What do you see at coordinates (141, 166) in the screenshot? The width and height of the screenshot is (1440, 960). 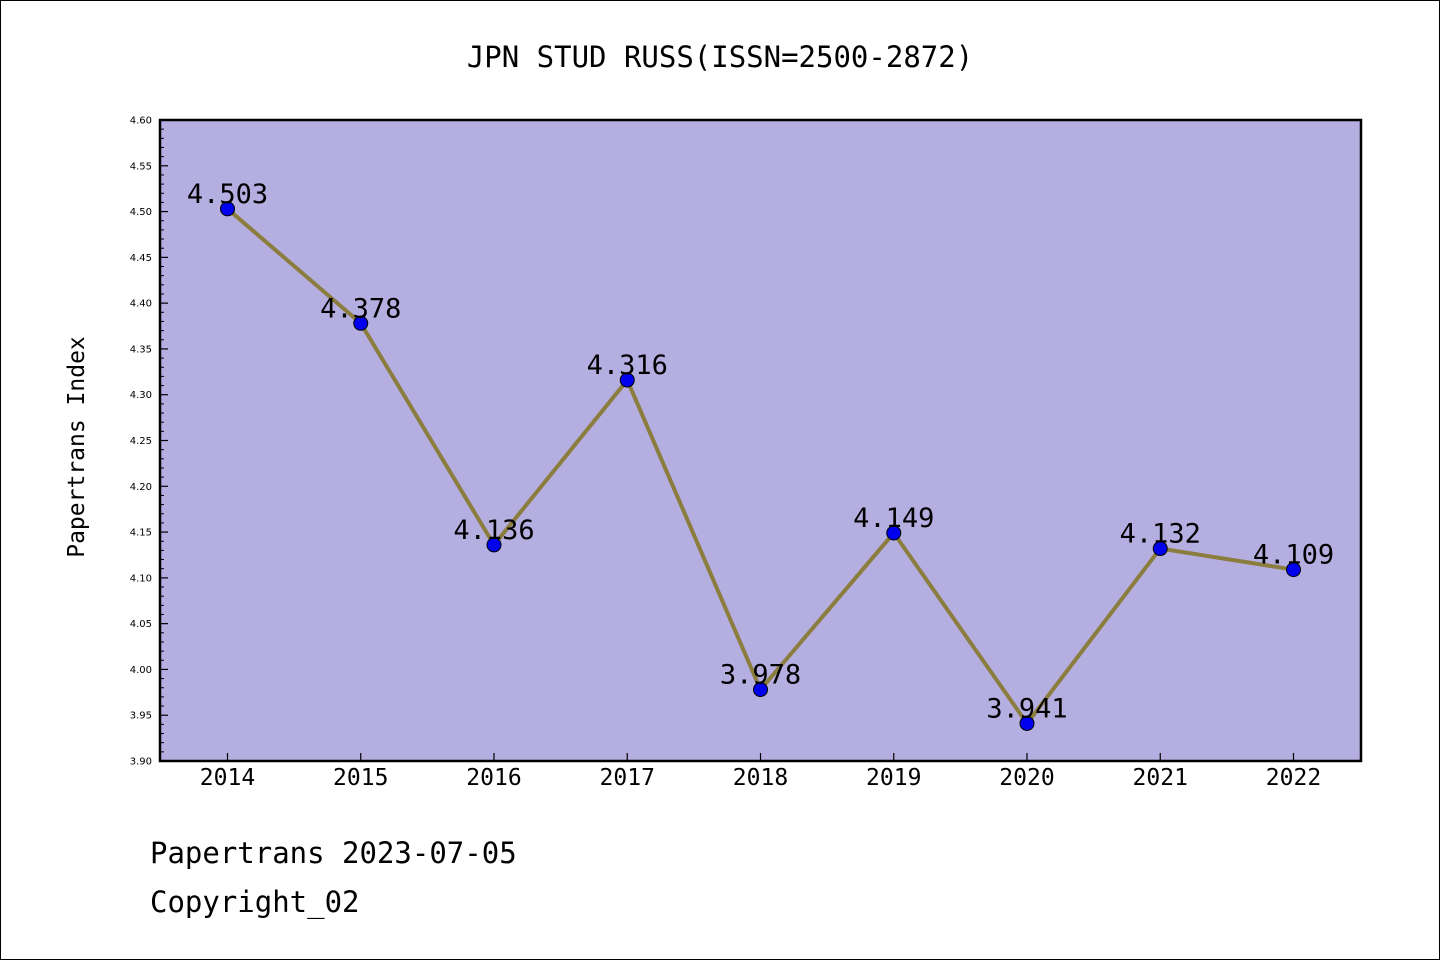 I see `y-tick-label: 4.55` at bounding box center [141, 166].